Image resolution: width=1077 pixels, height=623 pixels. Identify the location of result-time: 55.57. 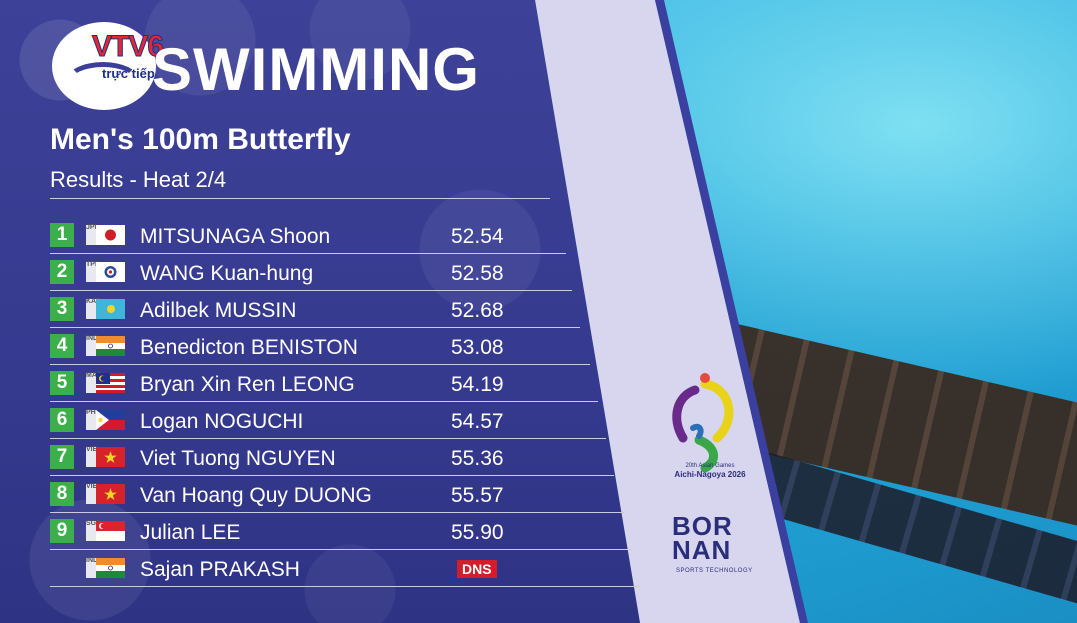
(477, 495).